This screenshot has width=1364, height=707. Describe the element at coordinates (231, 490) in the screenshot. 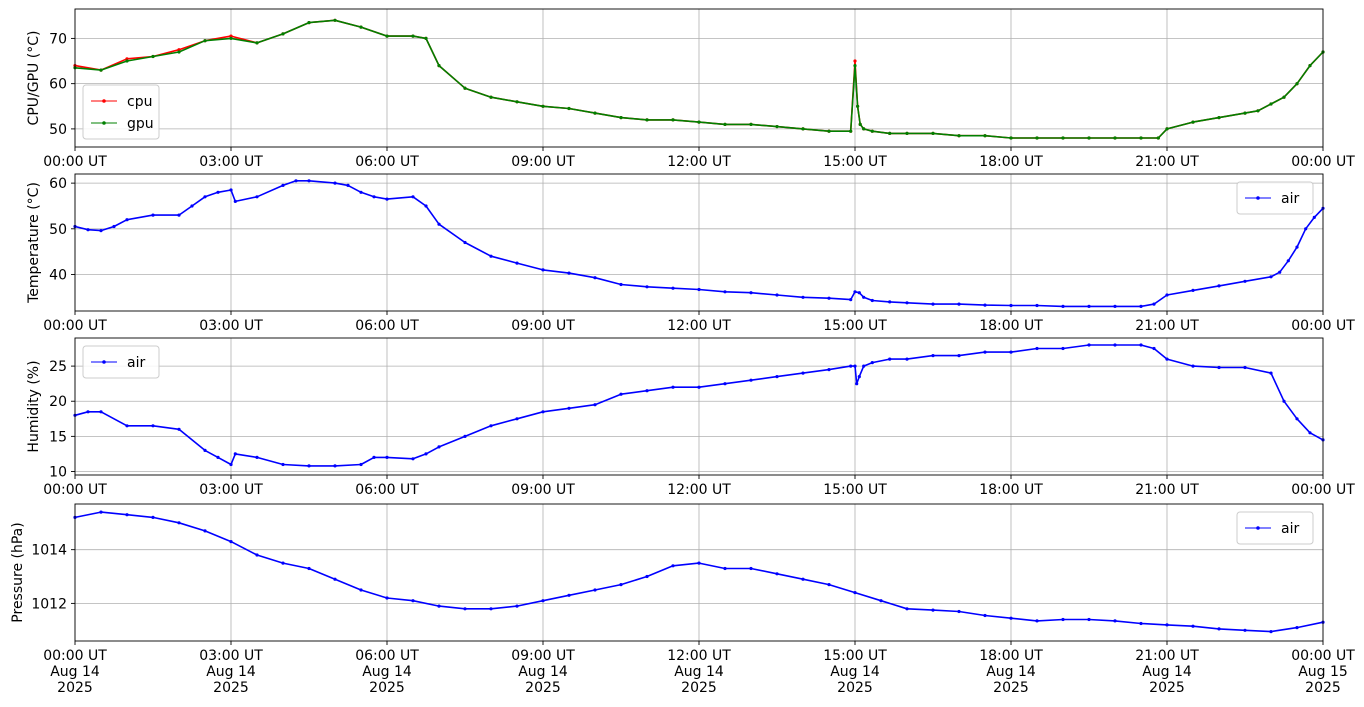

I see `x-tick-label: 03:00 UT` at that location.